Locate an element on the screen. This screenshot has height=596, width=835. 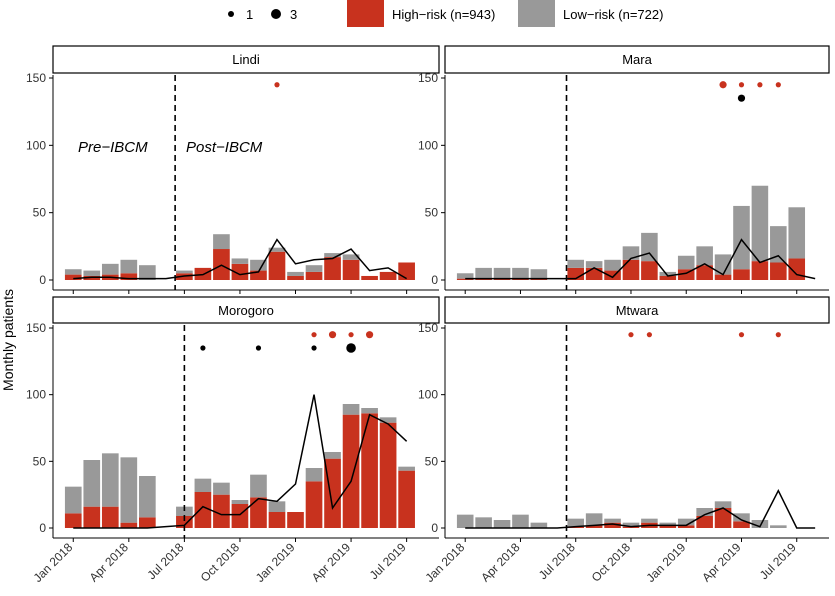
x-tick-label: Jul 2019 is located at coordinates (388, 561).